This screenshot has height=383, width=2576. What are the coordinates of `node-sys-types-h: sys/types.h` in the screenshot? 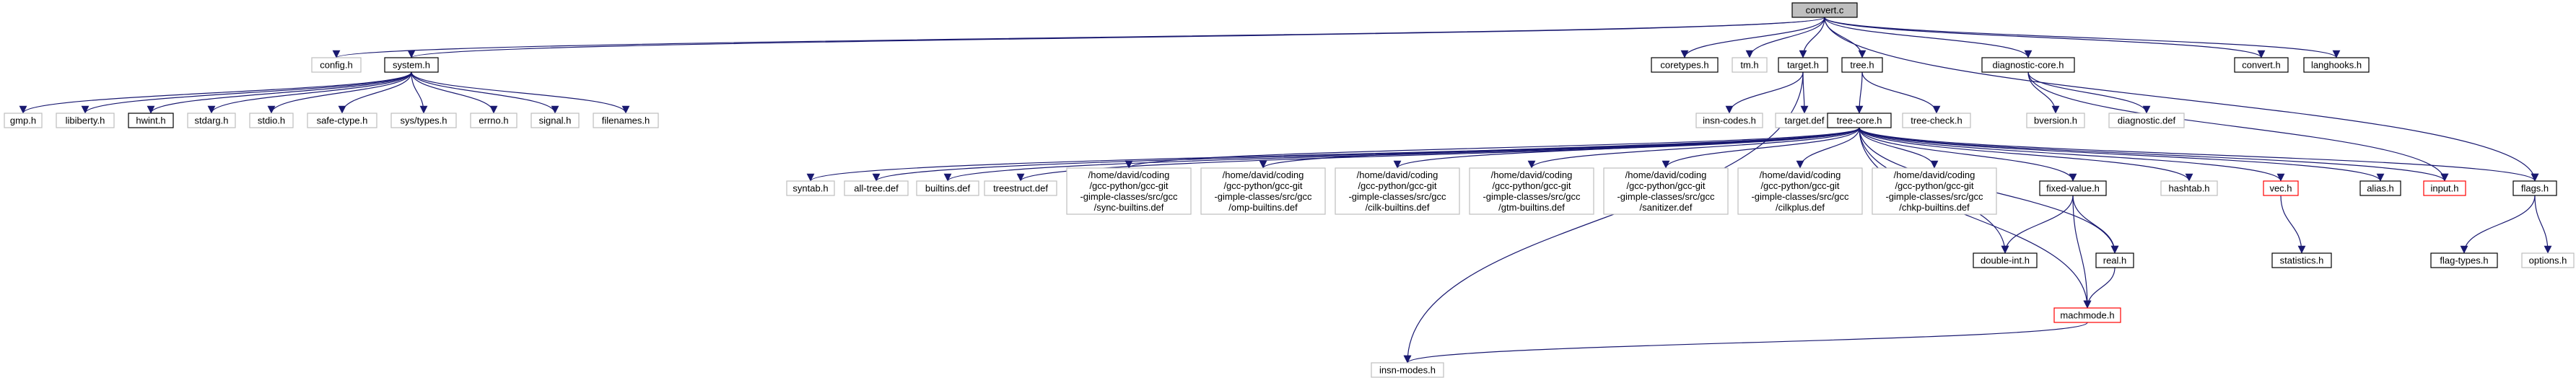 It's located at (423, 120).